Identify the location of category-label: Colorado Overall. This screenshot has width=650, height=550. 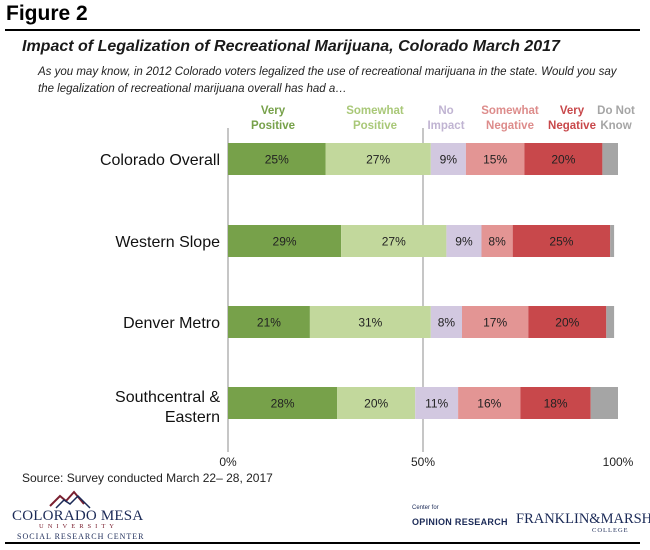
(160, 160).